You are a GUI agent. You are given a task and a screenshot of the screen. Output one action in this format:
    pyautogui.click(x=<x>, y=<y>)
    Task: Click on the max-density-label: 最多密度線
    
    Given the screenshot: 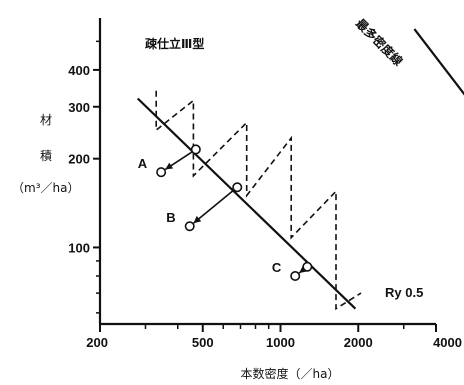 What is the action you would take?
    pyautogui.click(x=379, y=42)
    